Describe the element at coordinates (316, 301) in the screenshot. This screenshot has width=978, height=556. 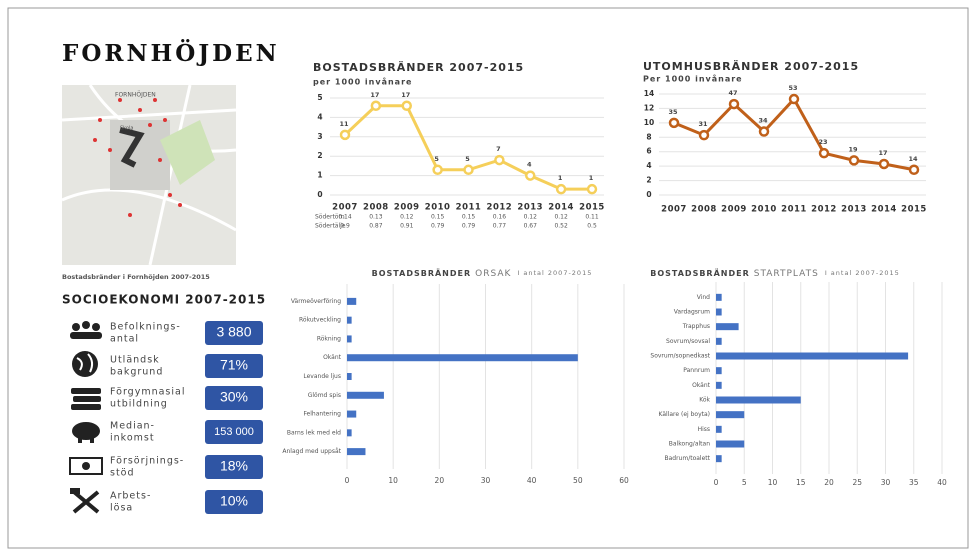
I see `category-label: Värmeöverföring` at that location.